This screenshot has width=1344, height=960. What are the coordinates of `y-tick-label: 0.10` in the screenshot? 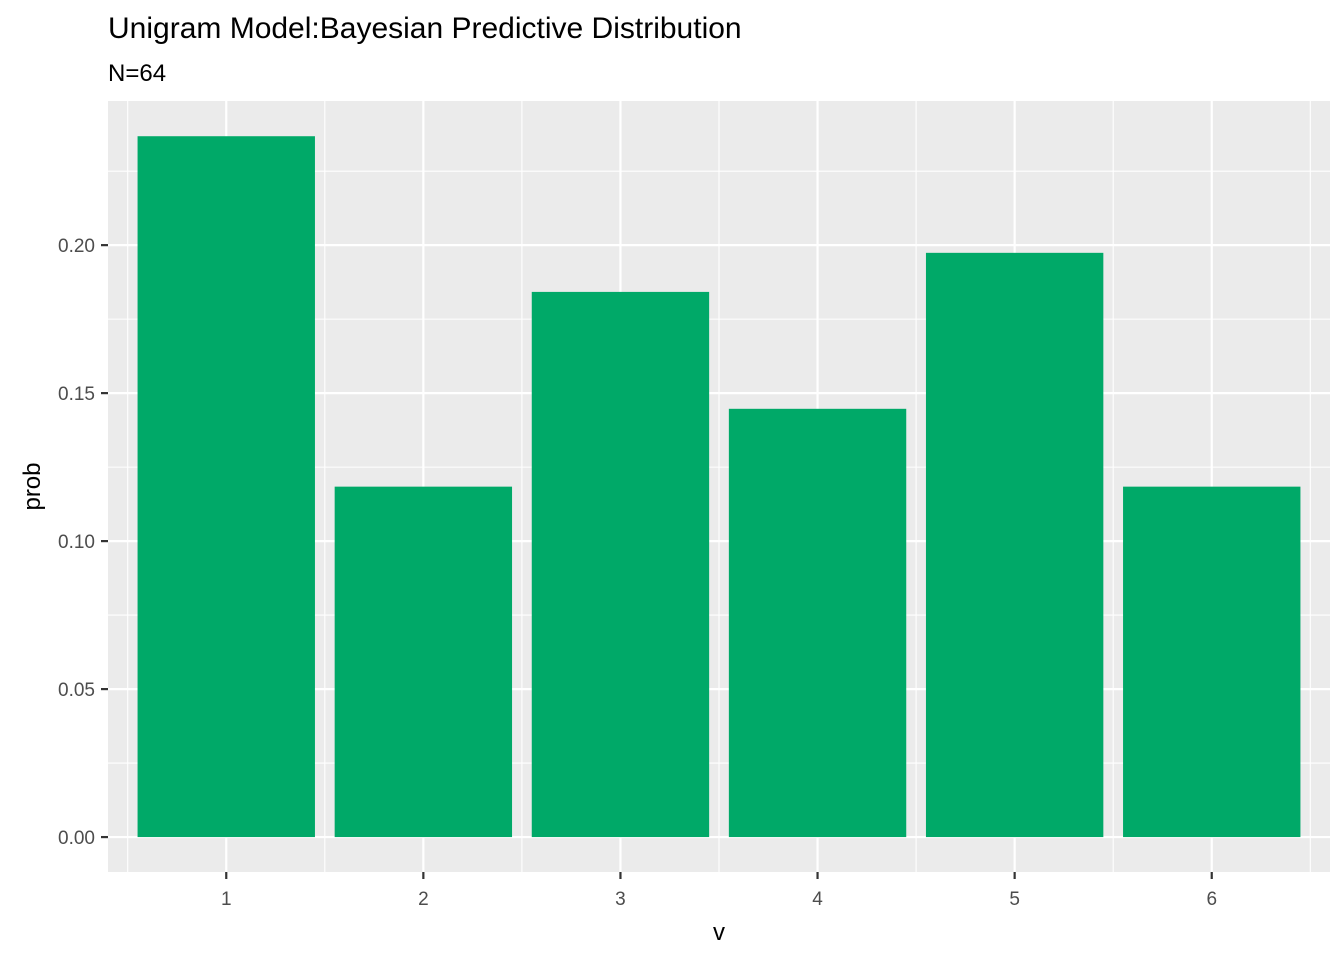 It's located at (76, 542).